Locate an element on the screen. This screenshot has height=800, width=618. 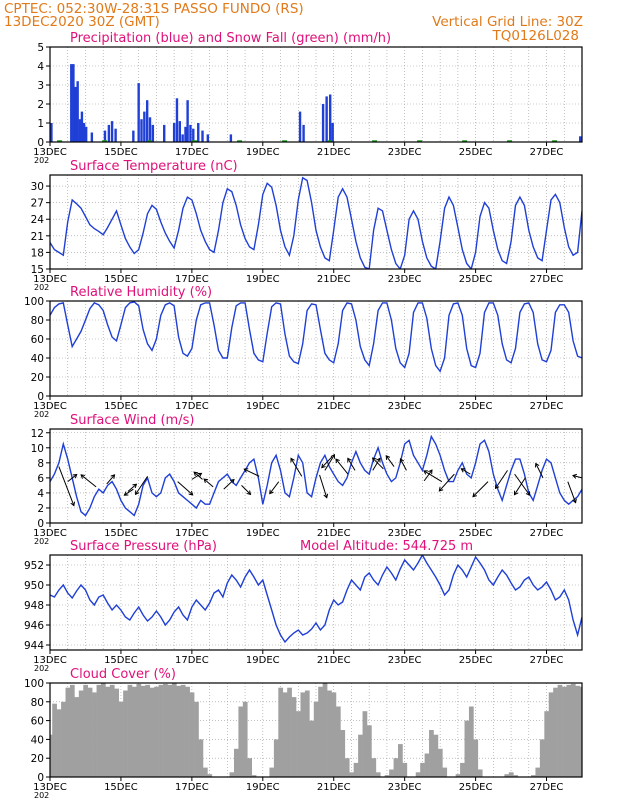
model-altitude-annotation: Model Altitude: 544.725 m is located at coordinates (386, 546).